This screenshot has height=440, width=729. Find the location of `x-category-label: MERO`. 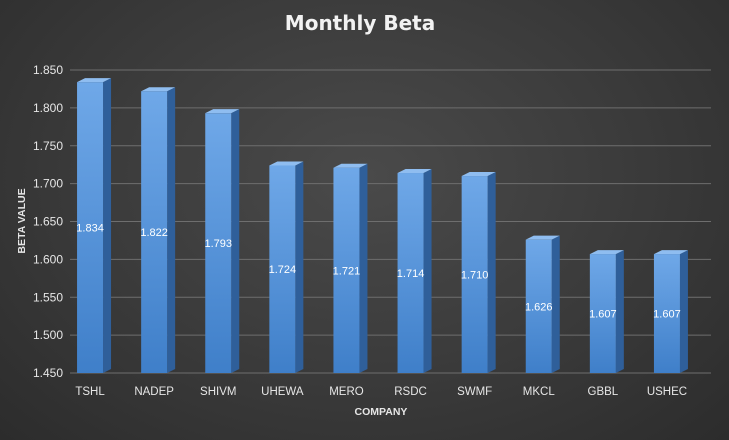

x-category-label: MERO is located at coordinates (346, 392).